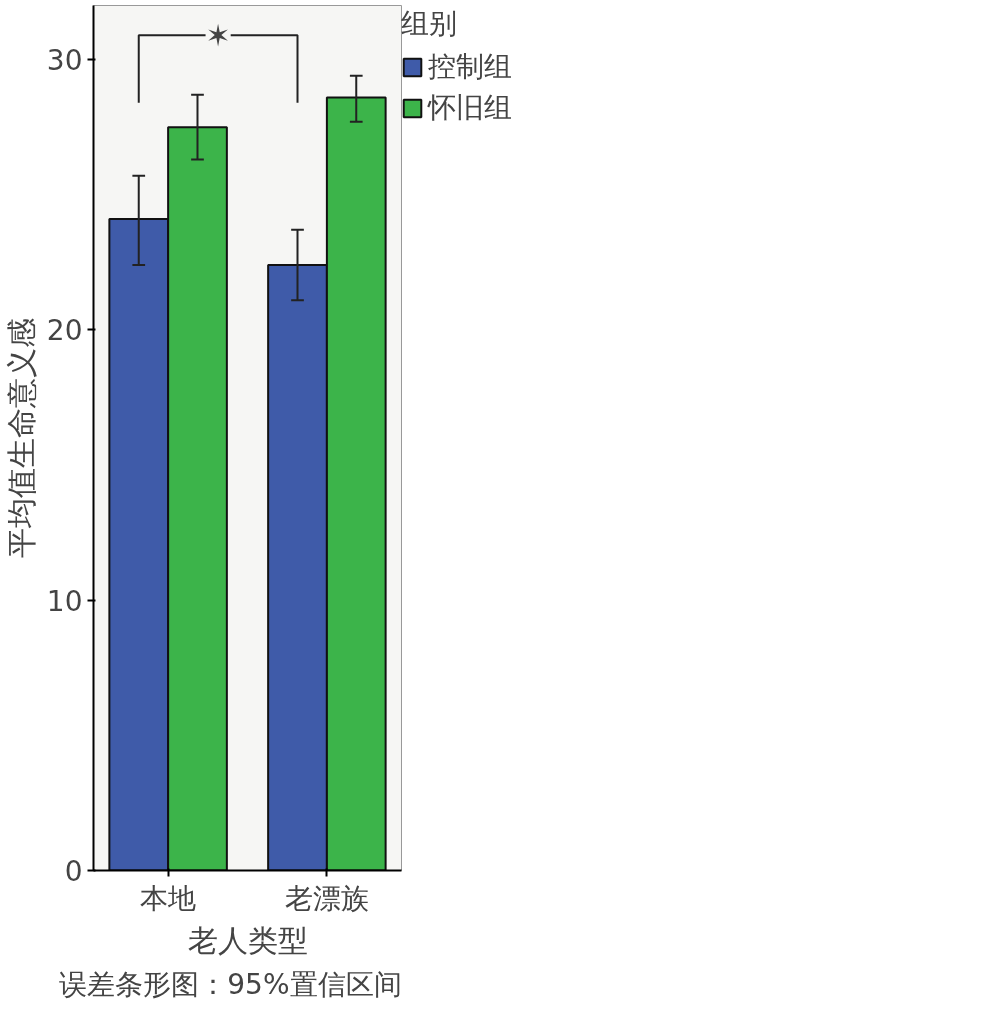 This screenshot has height=1028, width=994. What do you see at coordinates (168, 898) in the screenshot?
I see `x-tick-label: 本地` at bounding box center [168, 898].